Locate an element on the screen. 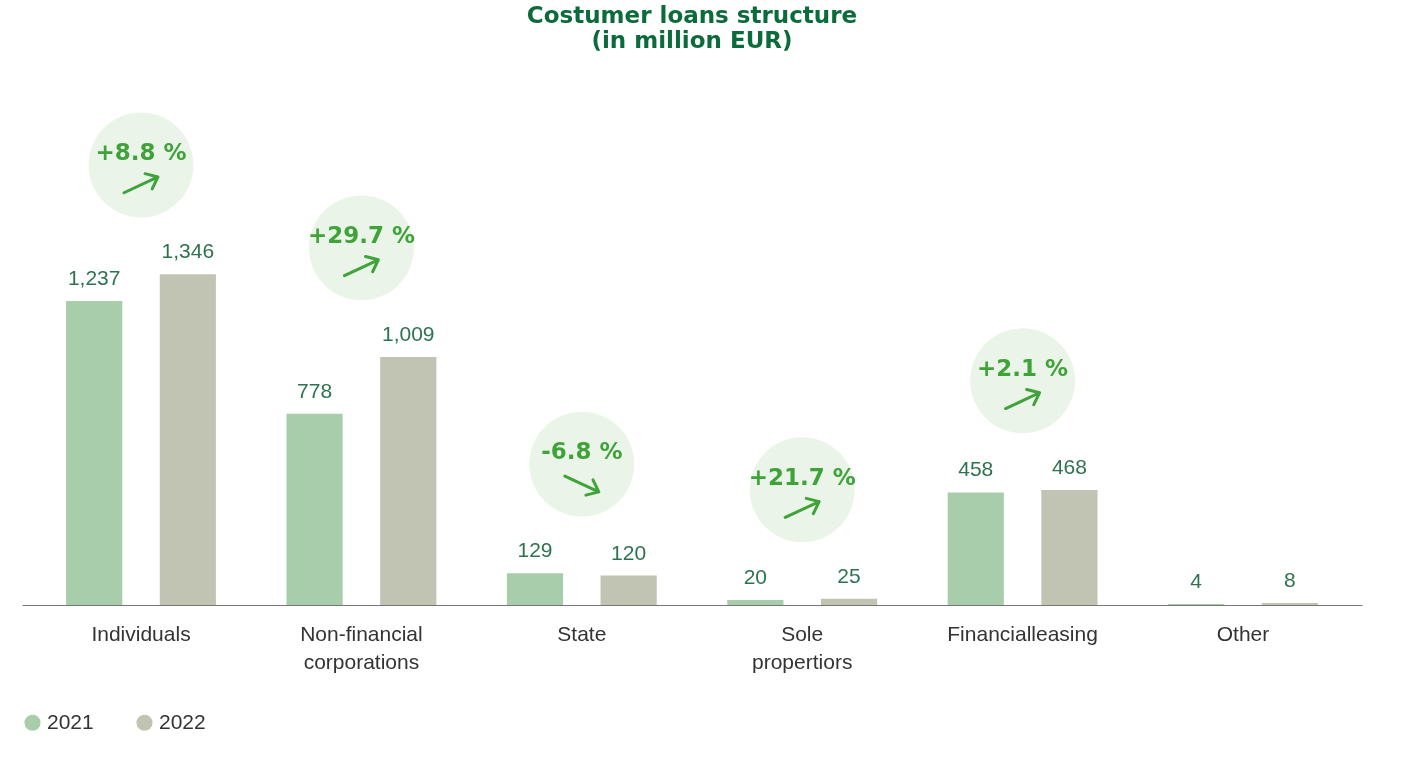 The height and width of the screenshot is (760, 1408). chart-title: Costumer loans structure is located at coordinates (692, 14).